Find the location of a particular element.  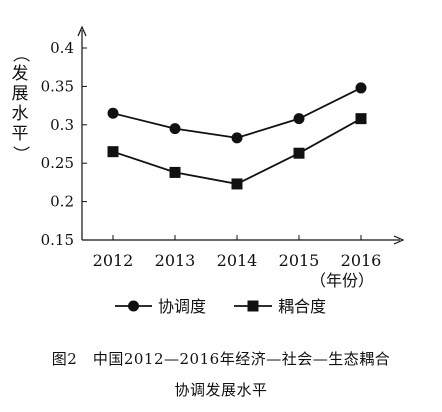

legend: 协调度 耦合度 is located at coordinates (220, 306).